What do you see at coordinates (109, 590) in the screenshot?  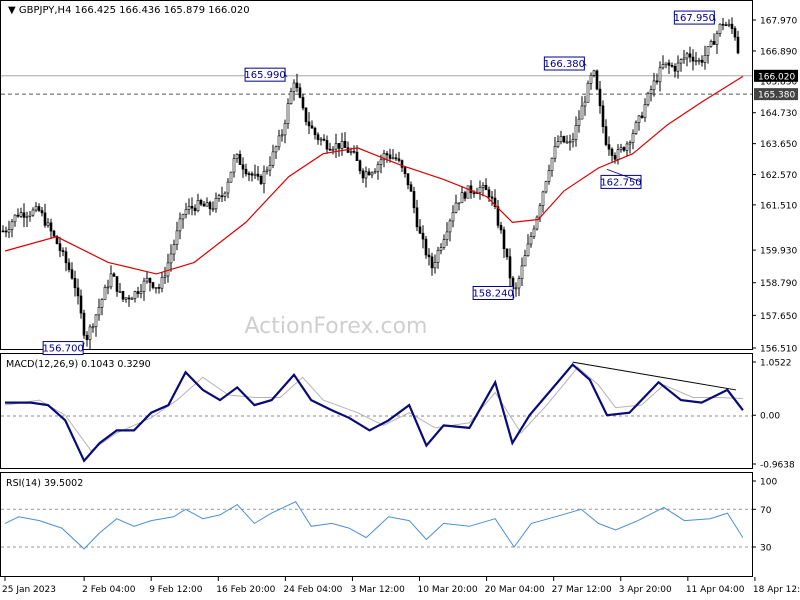 I see `x-tick-label: 2 Feb 04:00` at bounding box center [109, 590].